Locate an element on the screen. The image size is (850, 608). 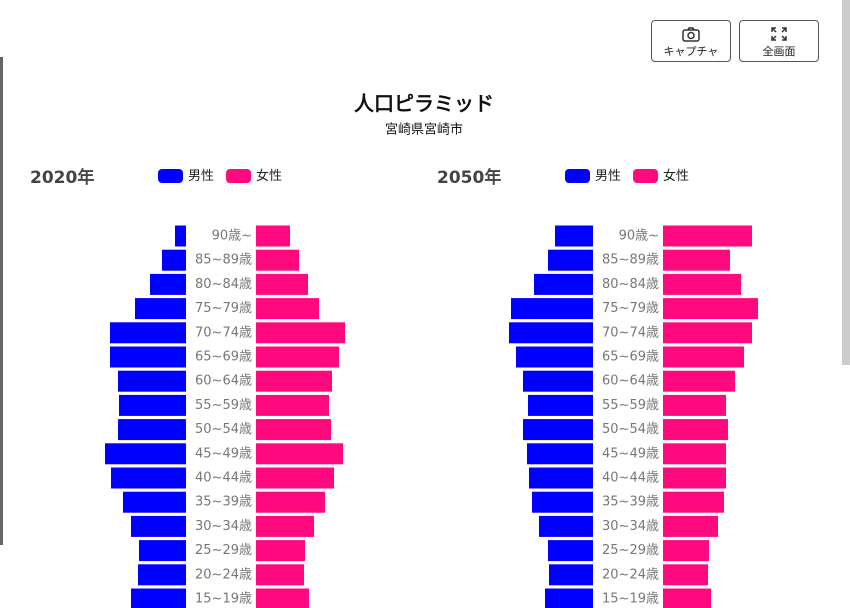
capture-button: キャプチャ is located at coordinates (691, 41).